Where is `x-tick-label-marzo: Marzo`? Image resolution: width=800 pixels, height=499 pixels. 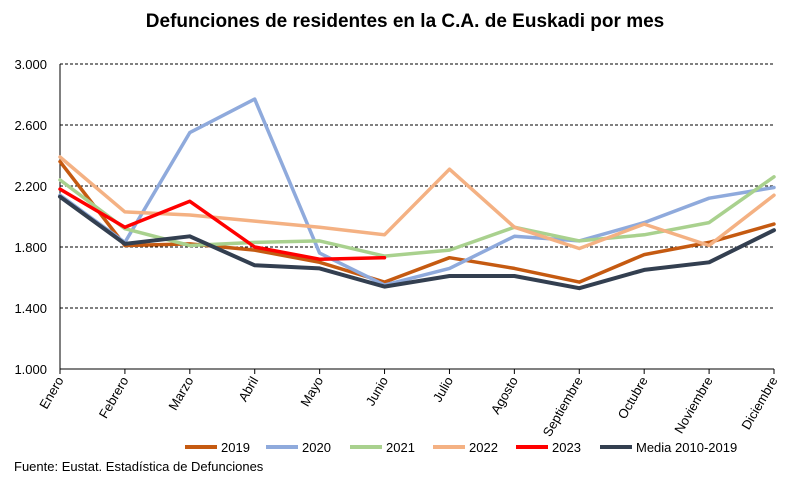
x-tick-label-marzo: Marzo is located at coordinates (180, 393).